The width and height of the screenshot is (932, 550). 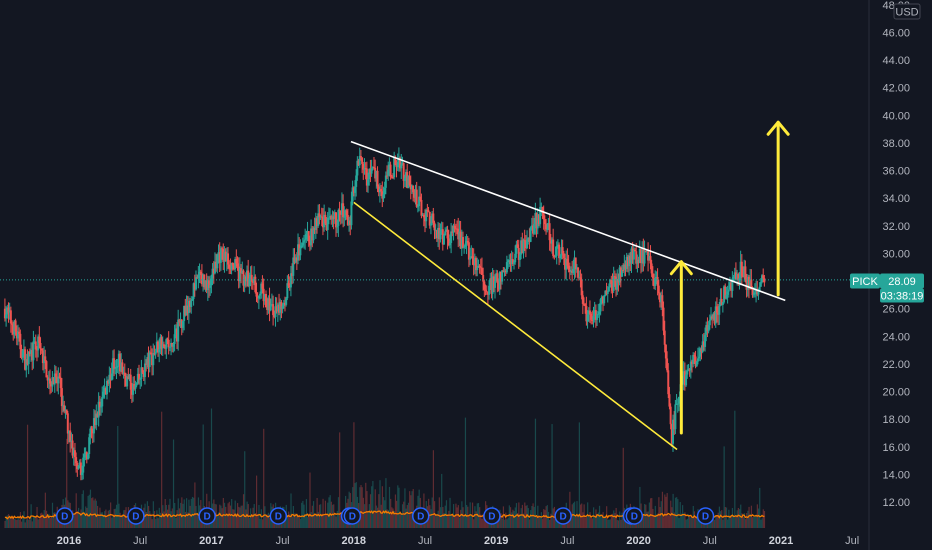 I want to click on currency-label: USD, so click(x=906, y=13).